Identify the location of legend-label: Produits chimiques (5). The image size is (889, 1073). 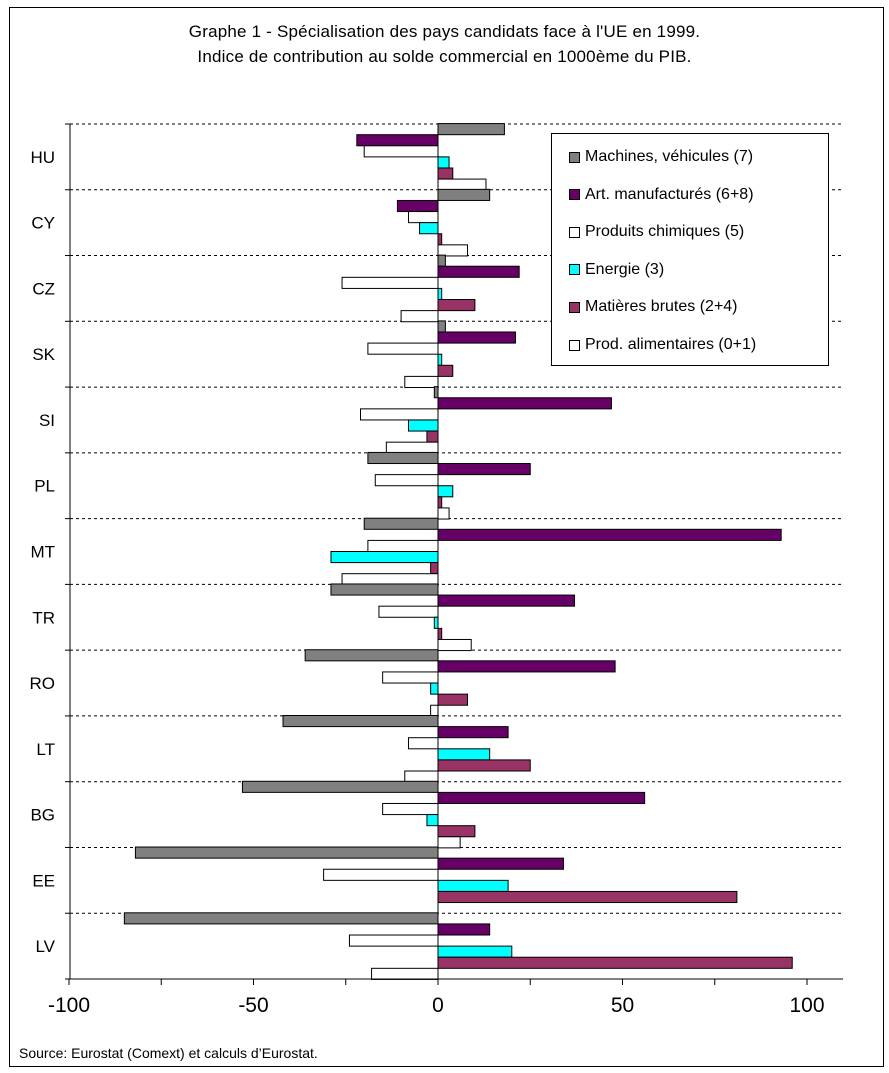
(665, 232).